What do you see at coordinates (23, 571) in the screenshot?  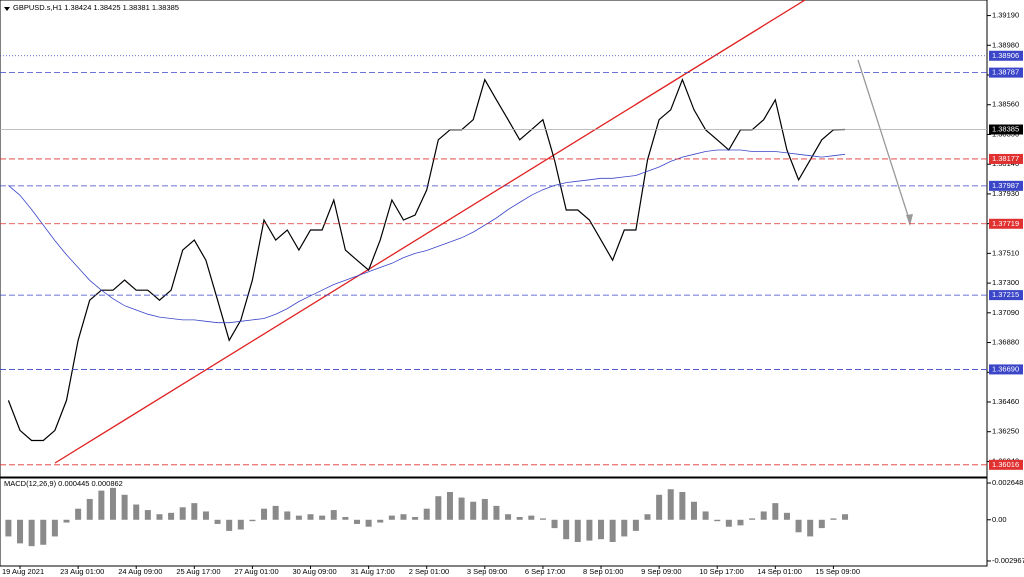 I see `x-tick-label: 19 Aug 2021` at bounding box center [23, 571].